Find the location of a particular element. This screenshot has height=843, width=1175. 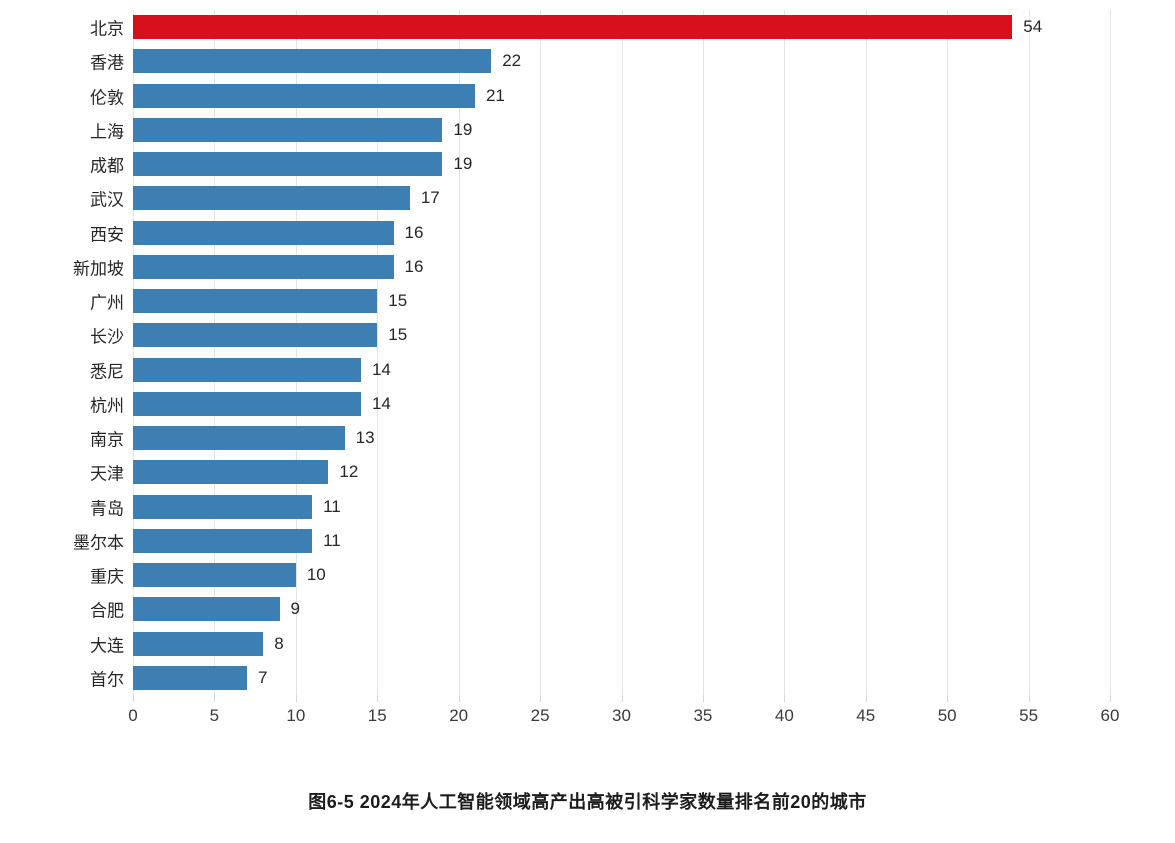

value-label: 21 is located at coordinates (495, 95).